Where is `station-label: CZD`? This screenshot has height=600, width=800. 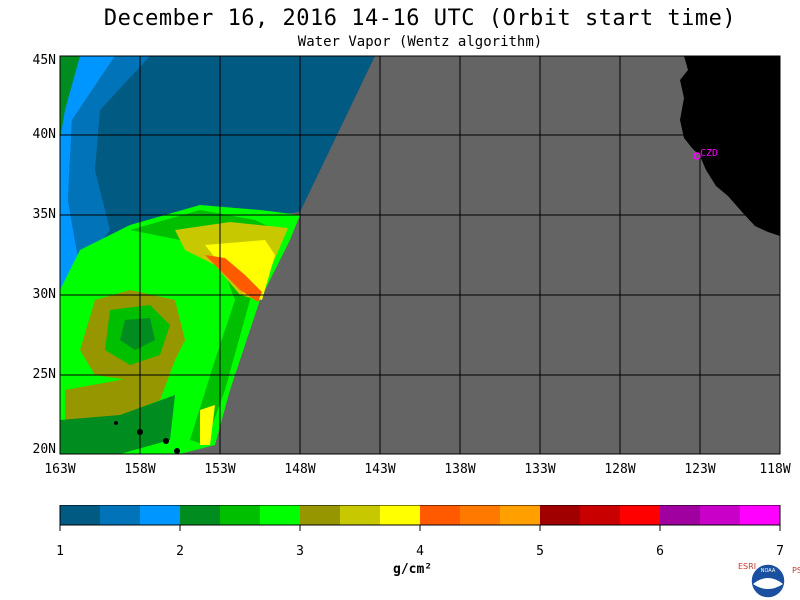 station-label: CZD is located at coordinates (709, 153).